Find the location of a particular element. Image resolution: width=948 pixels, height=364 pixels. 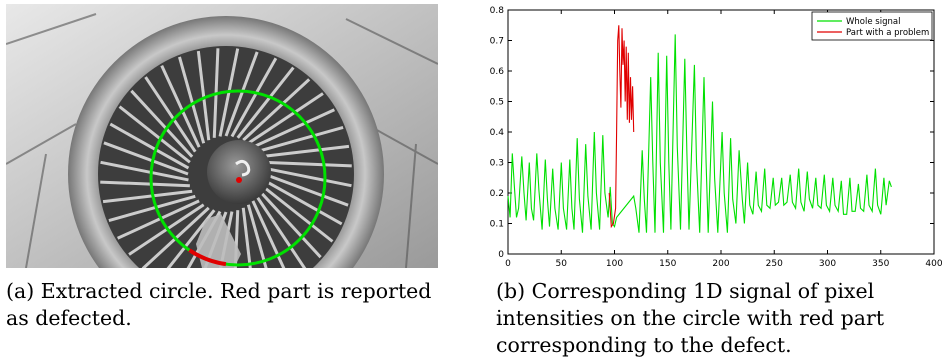

x-tick-label: 100 is located at coordinates (614, 264).